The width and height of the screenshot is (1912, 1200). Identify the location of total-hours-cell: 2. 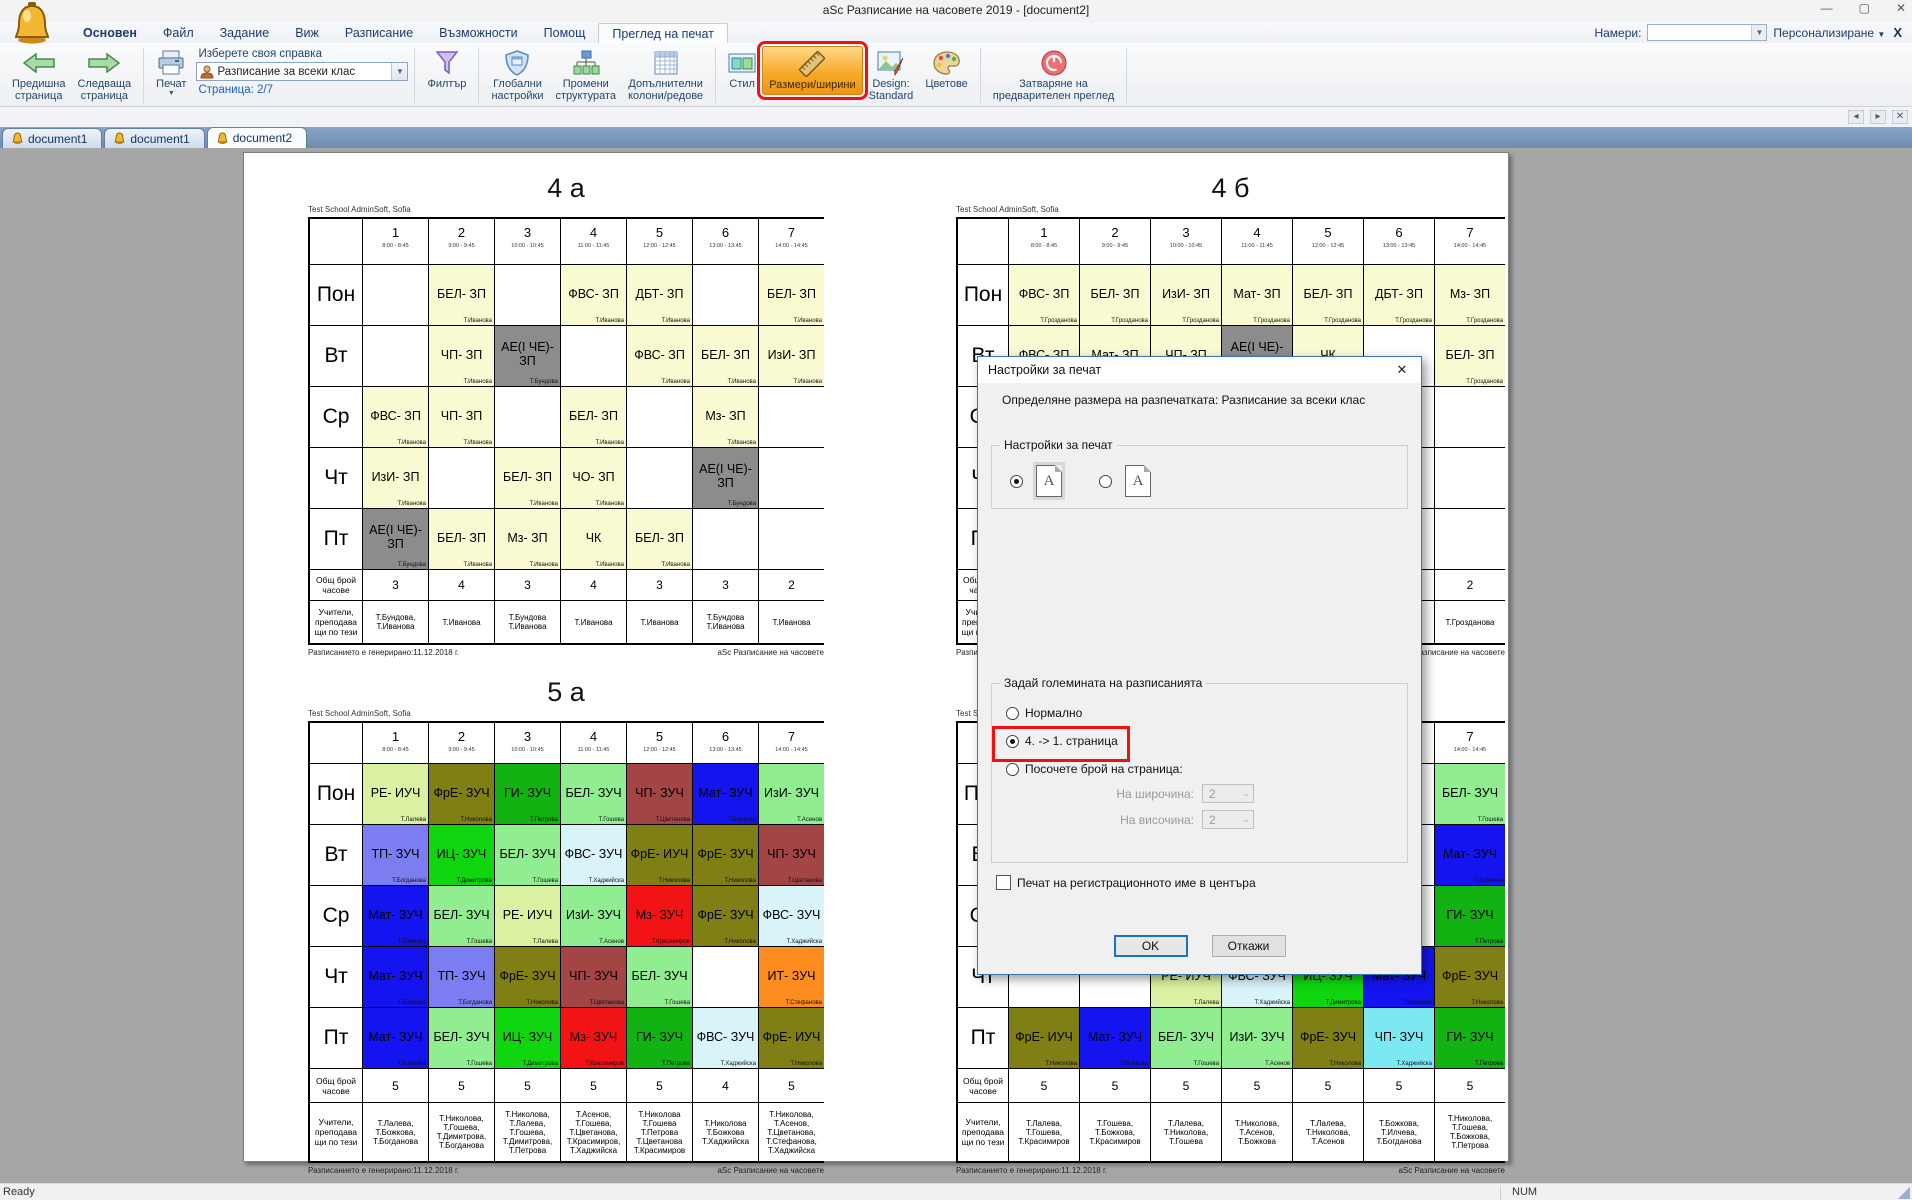
(791, 585).